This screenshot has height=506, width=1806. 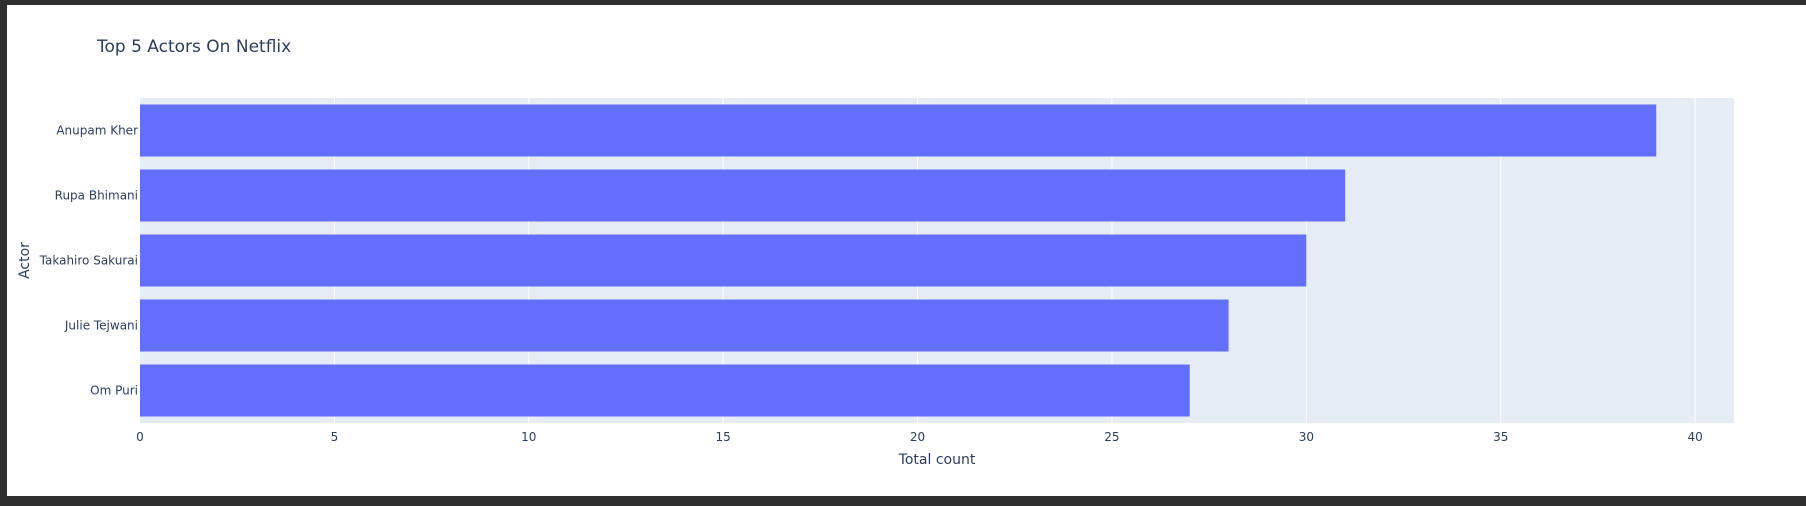 What do you see at coordinates (25, 260) in the screenshot?
I see `y-axis-title: Actor` at bounding box center [25, 260].